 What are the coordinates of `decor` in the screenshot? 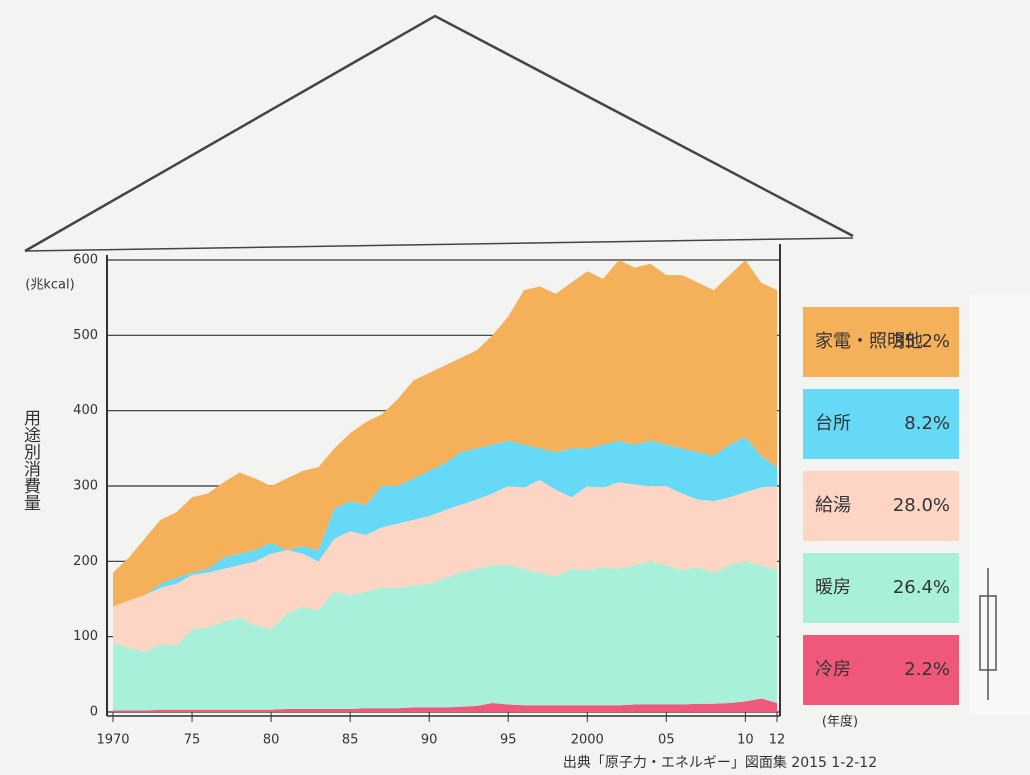 It's located at (988, 633).